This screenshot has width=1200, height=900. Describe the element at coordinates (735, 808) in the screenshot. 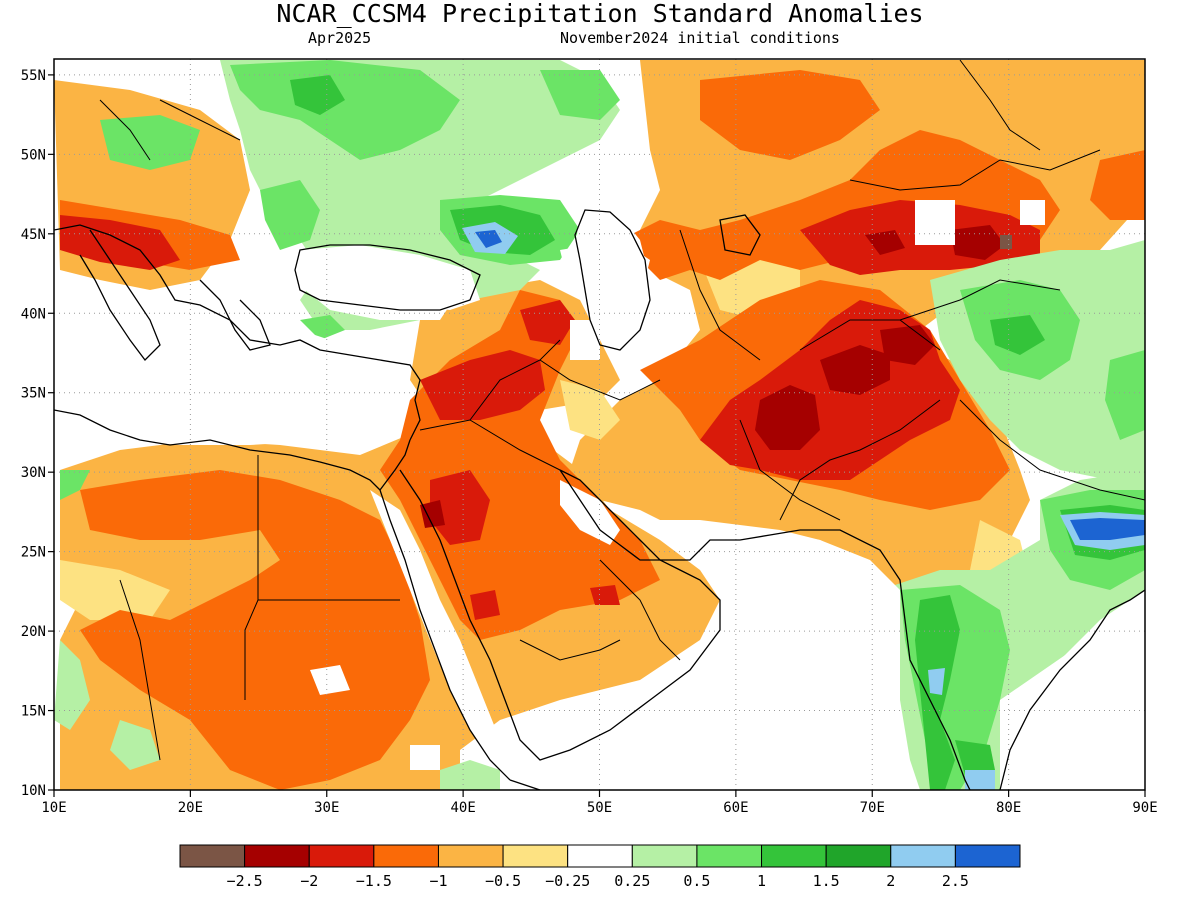

I see `x-tick-label: 60E` at that location.